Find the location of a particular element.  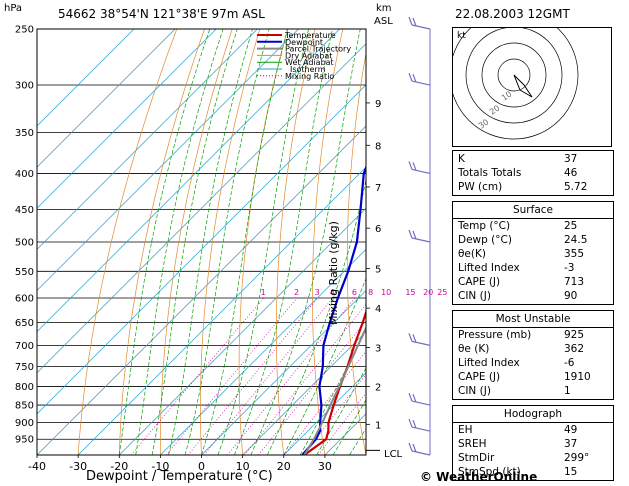

index-label: θe(K) is located at coordinates (472, 254).